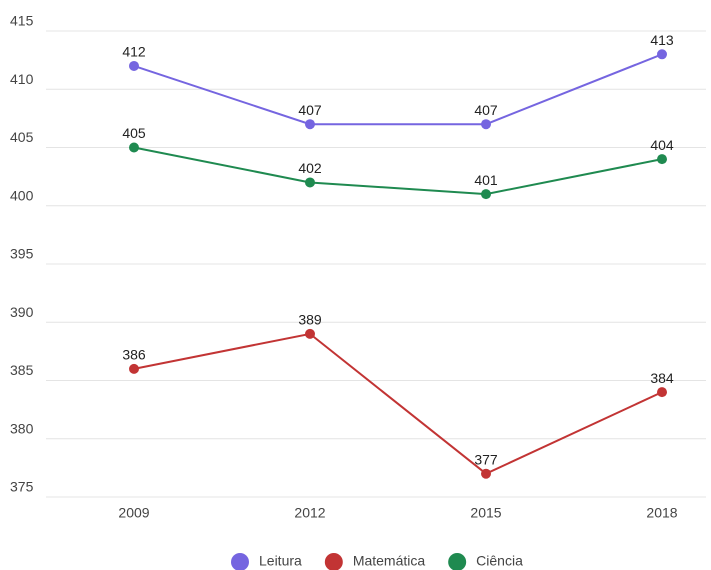 The image size is (711, 570). I want to click on x-tick-label: 2018, so click(661, 513).